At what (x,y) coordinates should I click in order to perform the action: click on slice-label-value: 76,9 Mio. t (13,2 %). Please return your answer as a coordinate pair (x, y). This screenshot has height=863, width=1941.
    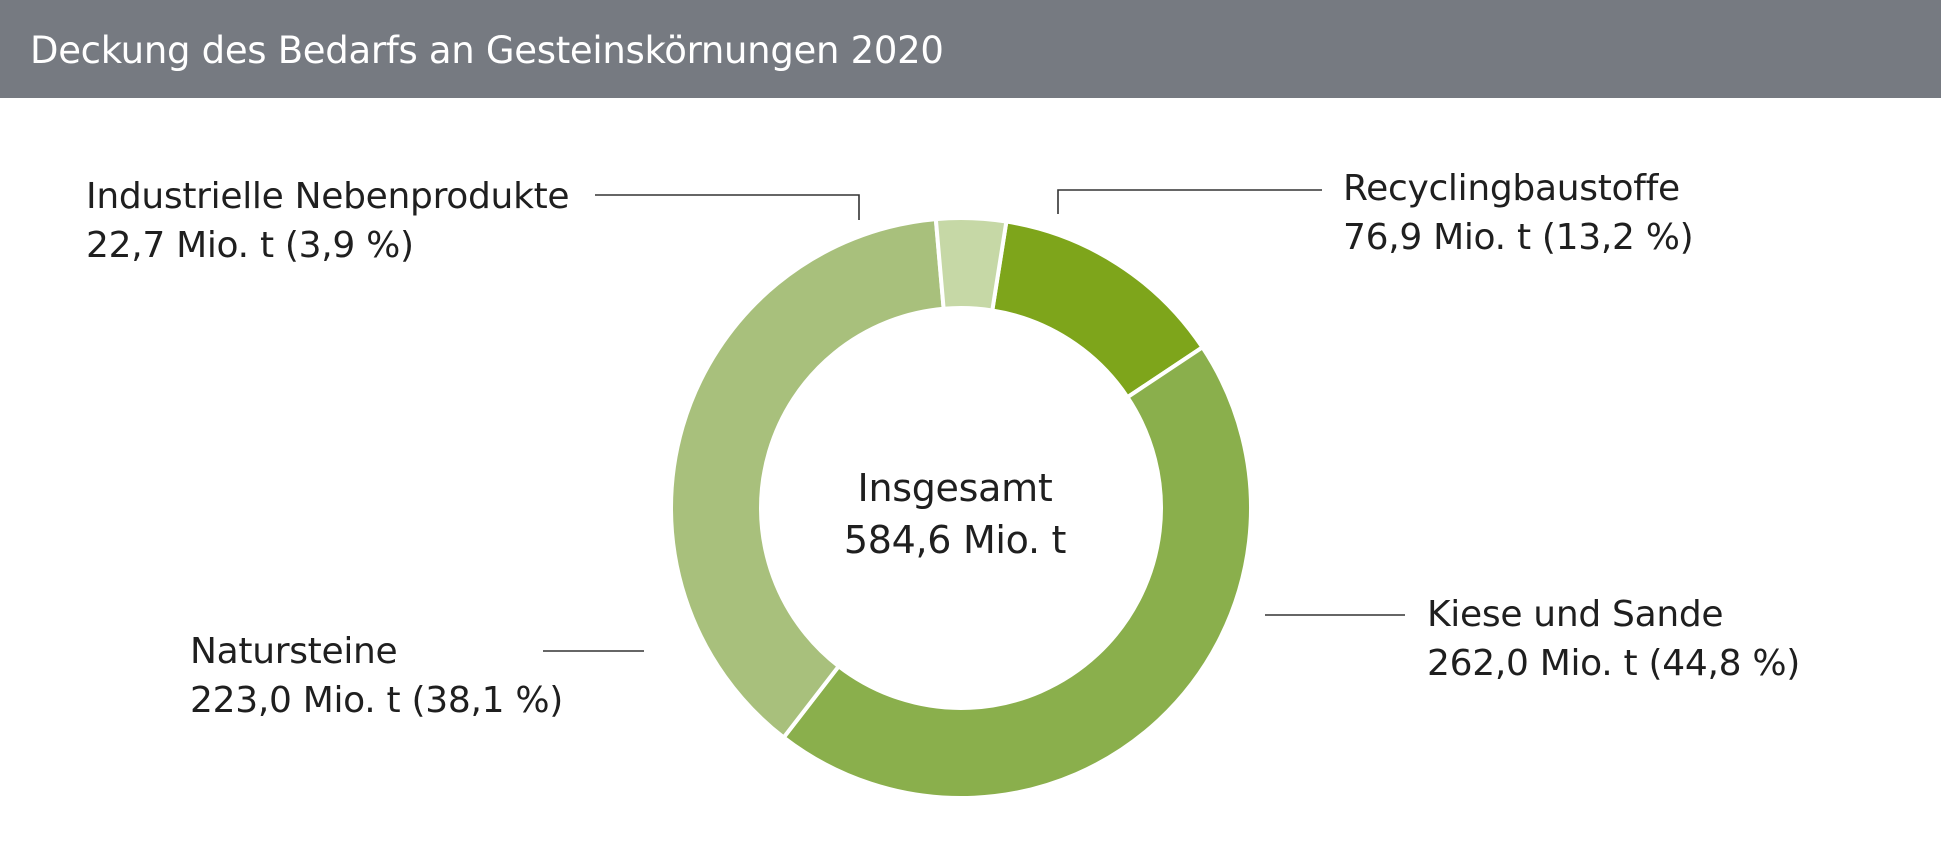
    Looking at the image, I should click on (1518, 237).